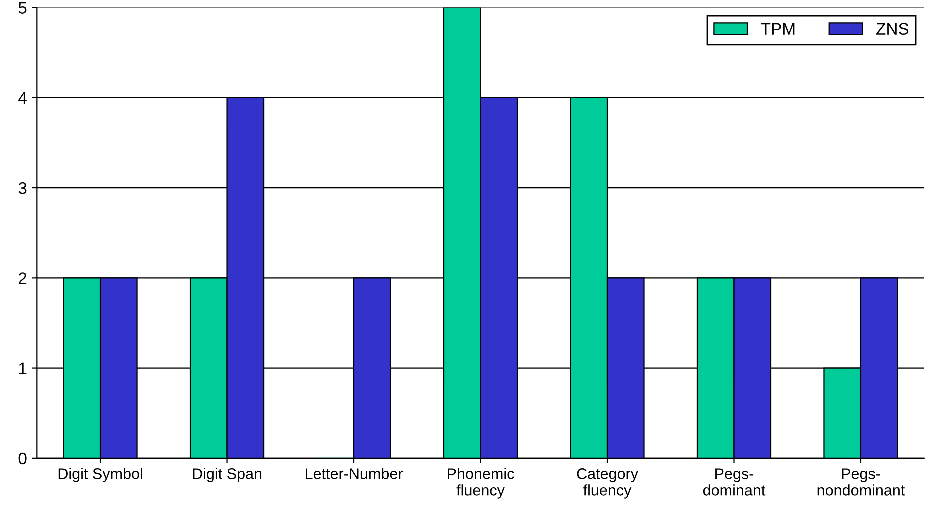  What do you see at coordinates (22, 8) in the screenshot?
I see `y-tick-label: 5` at bounding box center [22, 8].